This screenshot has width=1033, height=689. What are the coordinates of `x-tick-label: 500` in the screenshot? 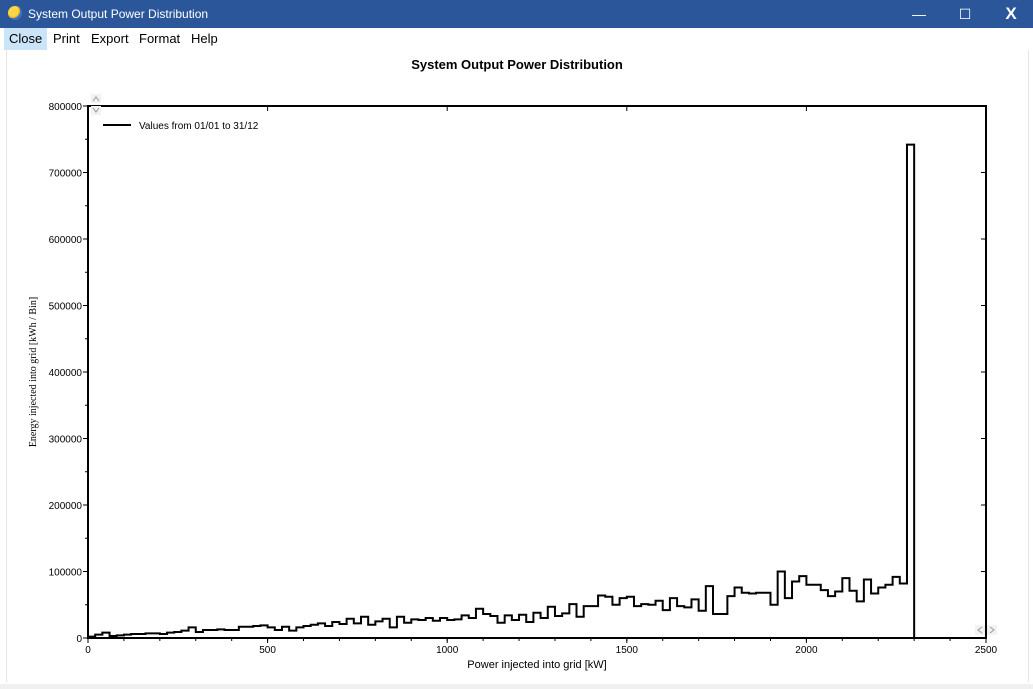 It's located at (267, 650).